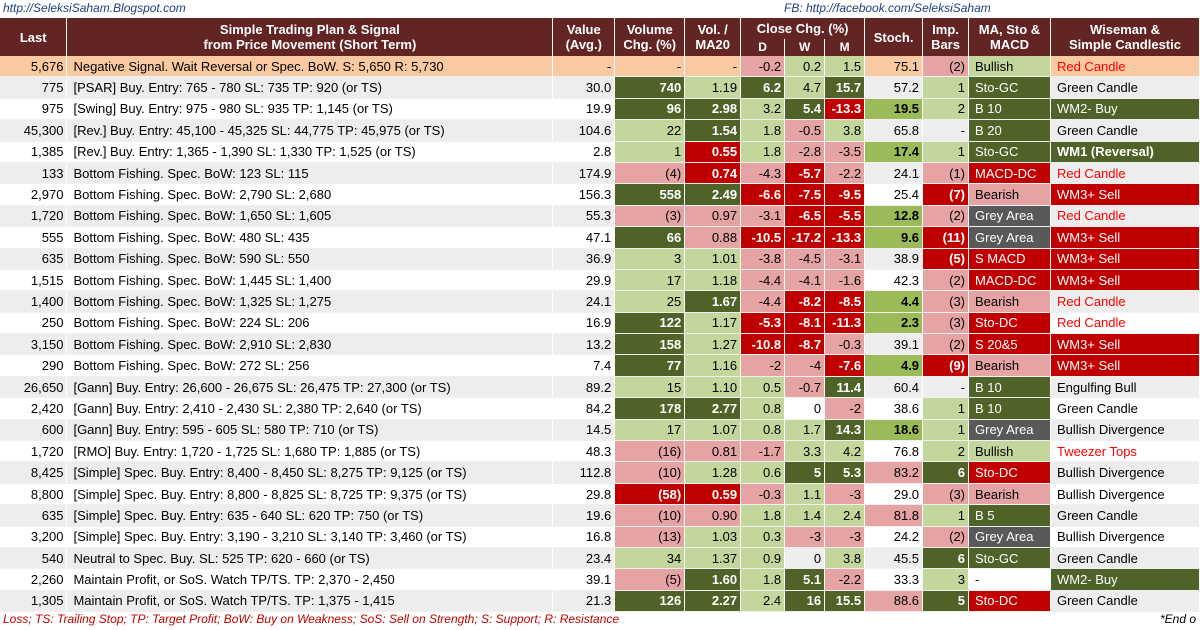 The height and width of the screenshot is (630, 1200). I want to click on blog-link: http://SeleksiSaham.Blogspot.com, so click(94, 8).